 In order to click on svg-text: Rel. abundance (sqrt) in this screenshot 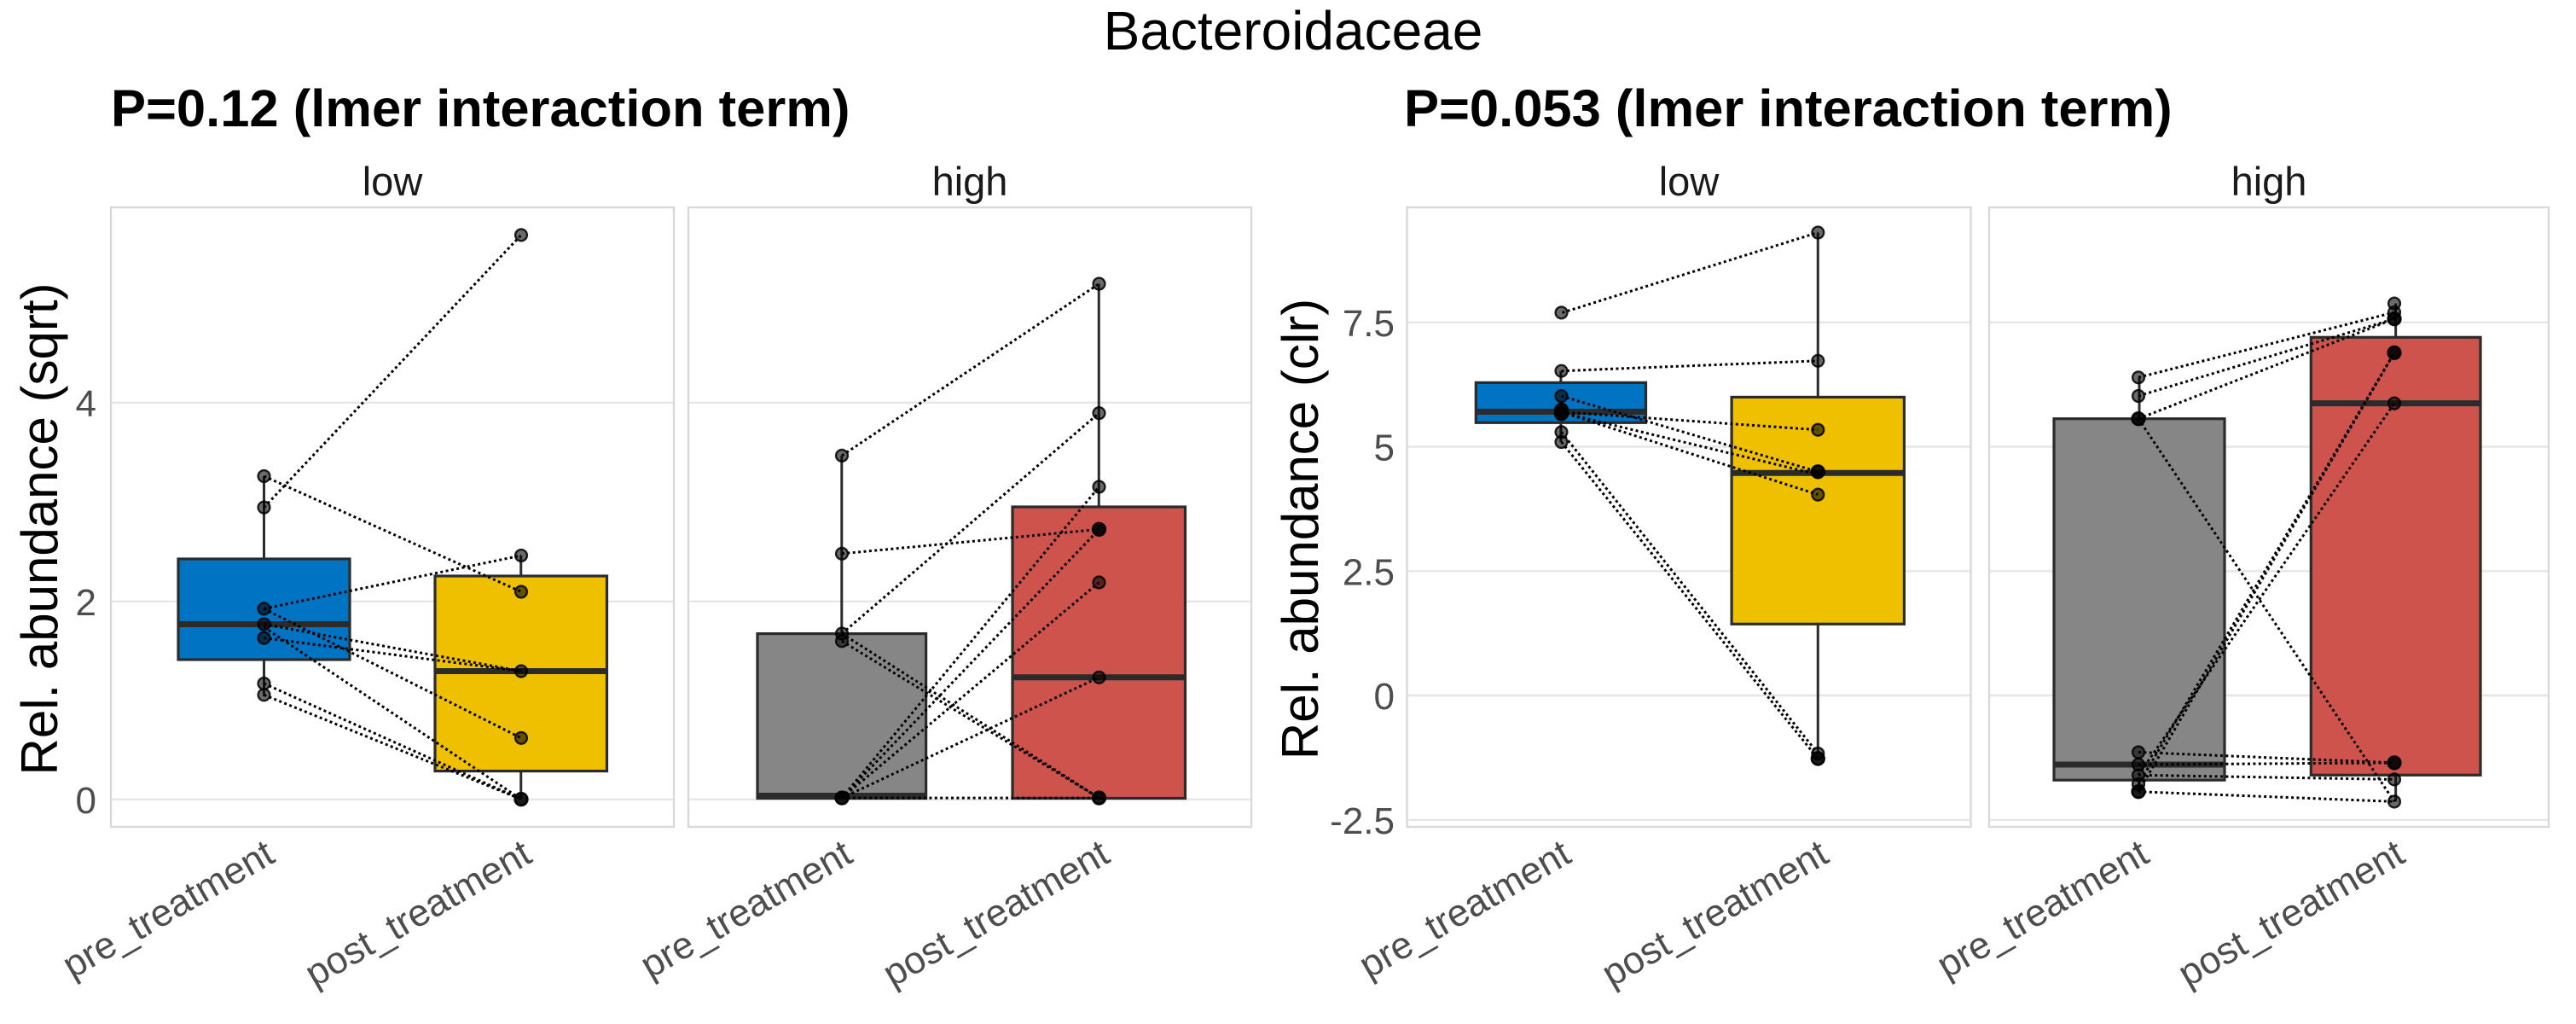, I will do `click(39, 529)`.